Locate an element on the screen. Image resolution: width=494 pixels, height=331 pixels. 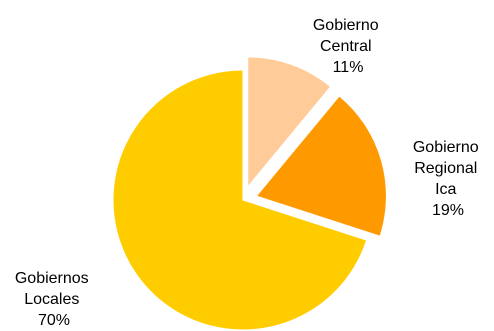
pie-slice-gobierno-regional is located at coordinates (321, 166).